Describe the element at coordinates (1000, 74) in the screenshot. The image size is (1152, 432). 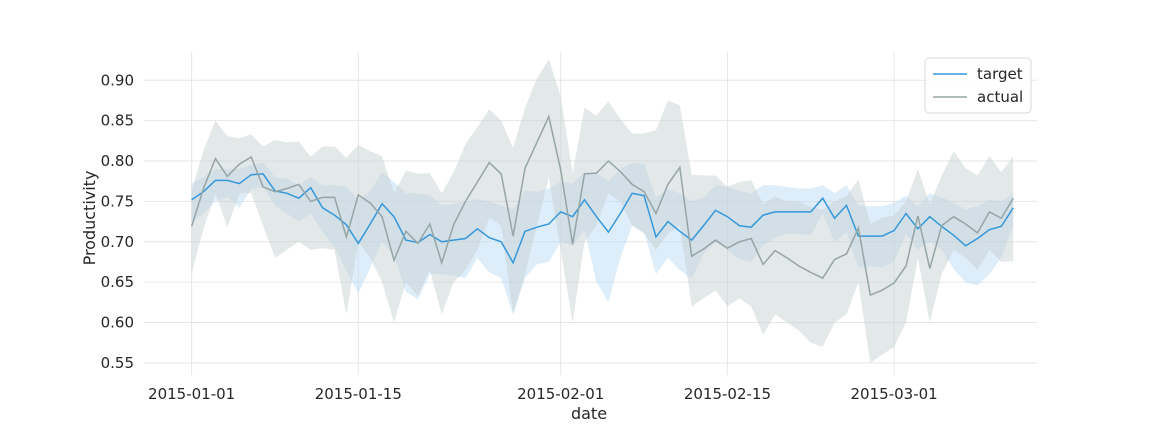
I see `legend-label-target: target` at that location.